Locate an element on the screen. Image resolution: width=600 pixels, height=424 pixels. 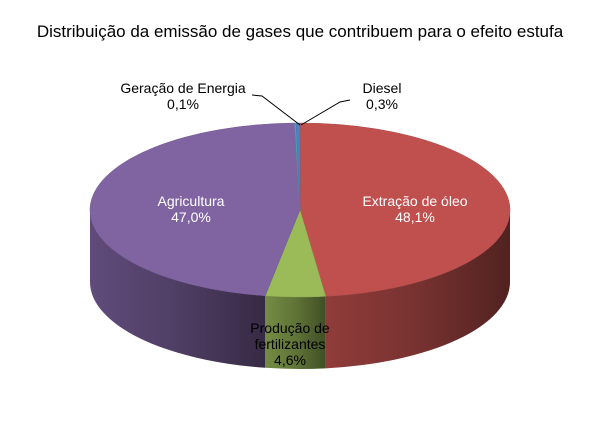
slice-label: Produção de fertilizantes 4,6% is located at coordinates (290, 344).